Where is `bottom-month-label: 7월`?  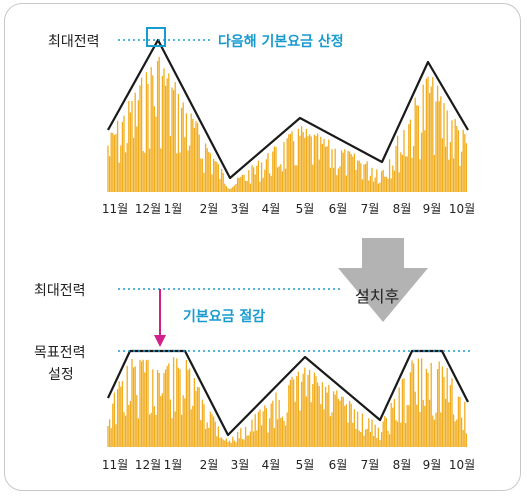 bottom-month-label: 7월 is located at coordinates (370, 465).